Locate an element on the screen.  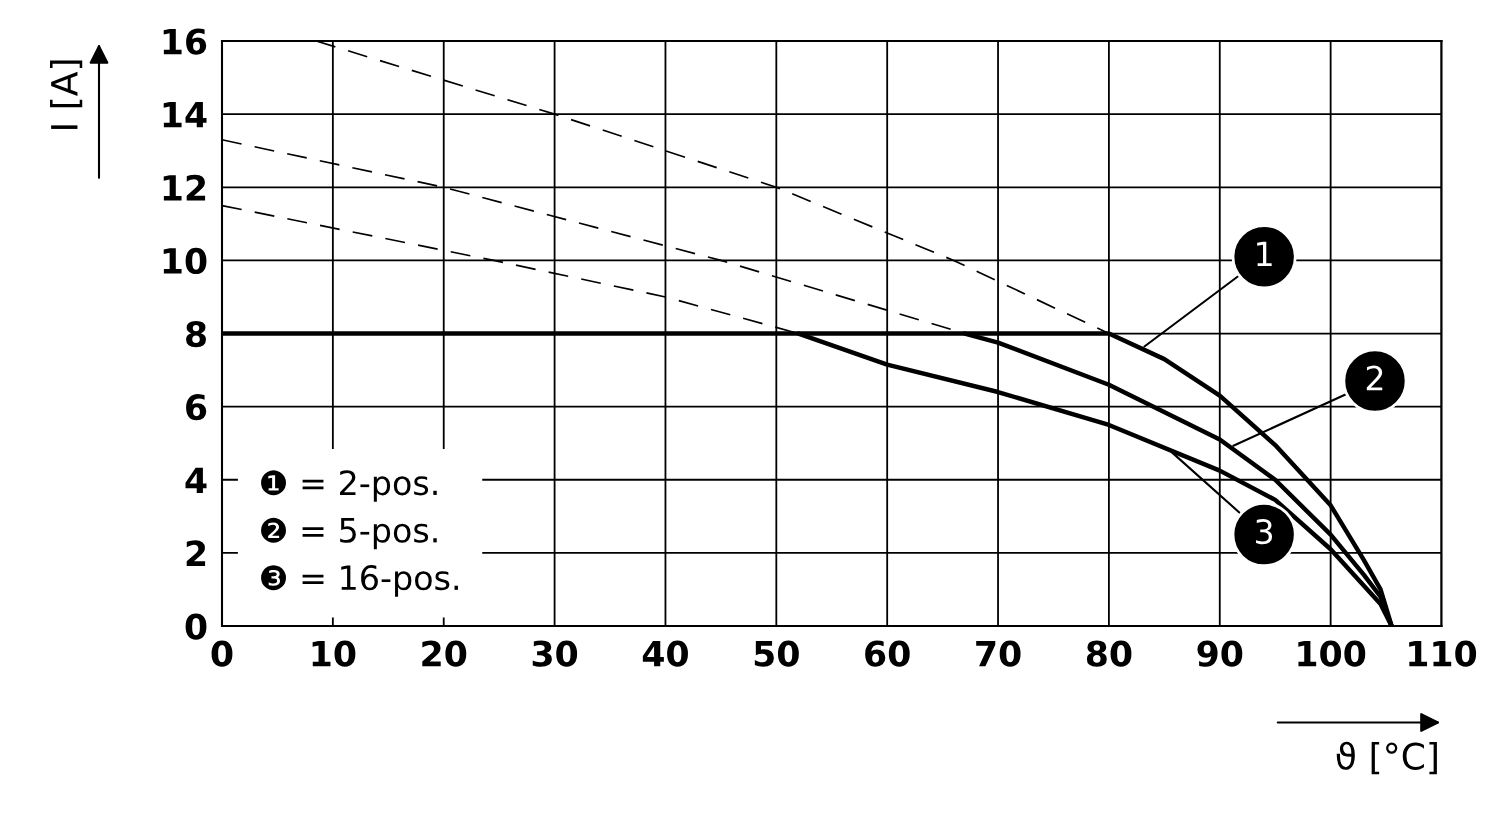
x-tick-label: 0 is located at coordinates (222, 653).